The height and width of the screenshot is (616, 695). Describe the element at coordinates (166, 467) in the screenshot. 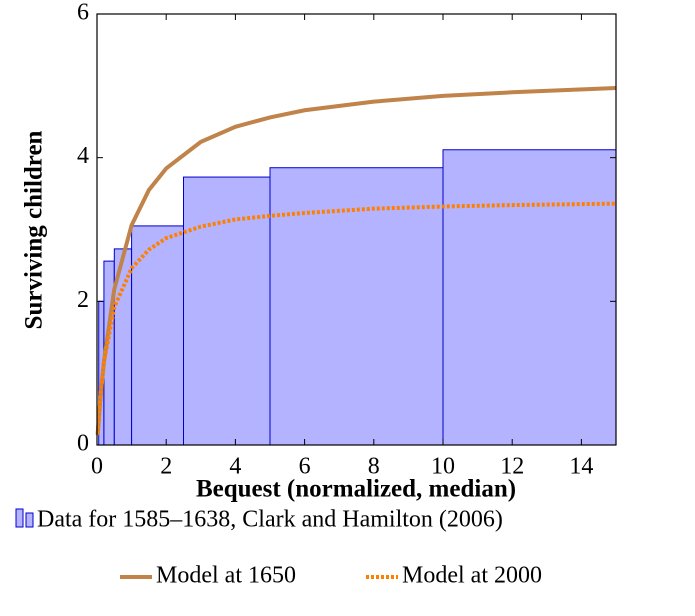

I see `x-tick-label: 2` at that location.